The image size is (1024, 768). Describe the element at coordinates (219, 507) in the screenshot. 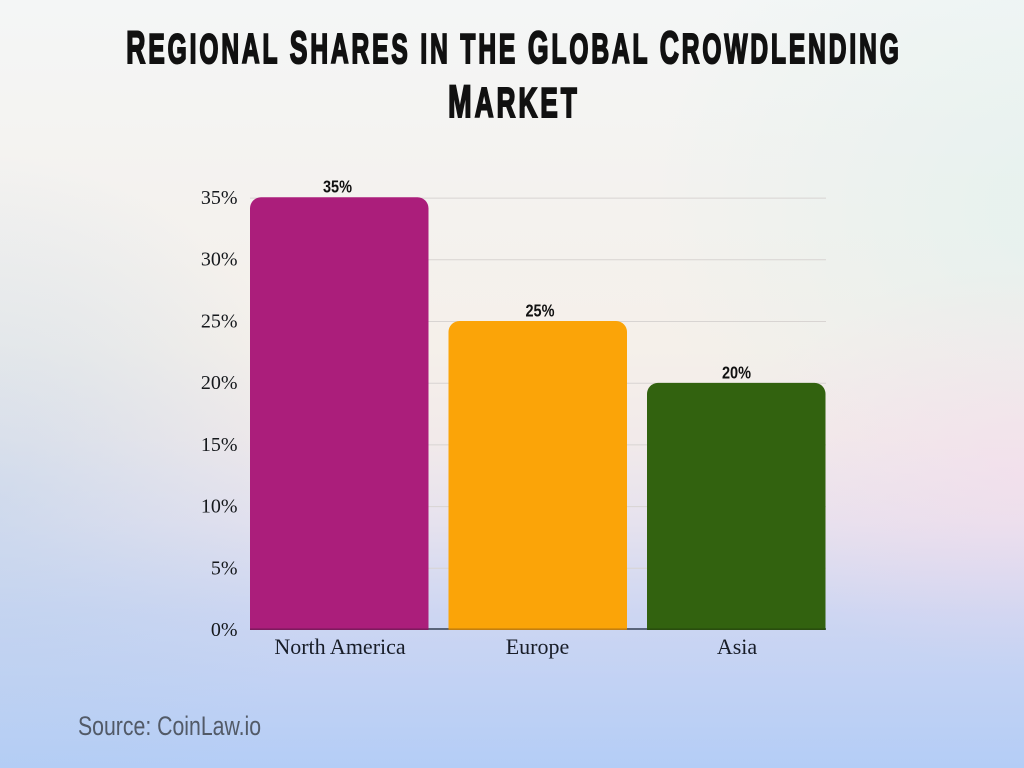

I see `svg-text: 10%` at that location.